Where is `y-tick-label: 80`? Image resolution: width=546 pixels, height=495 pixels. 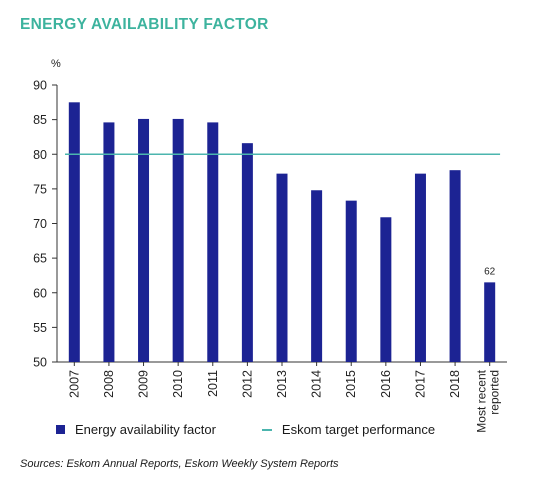 y-tick-label: 80 is located at coordinates (40, 155).